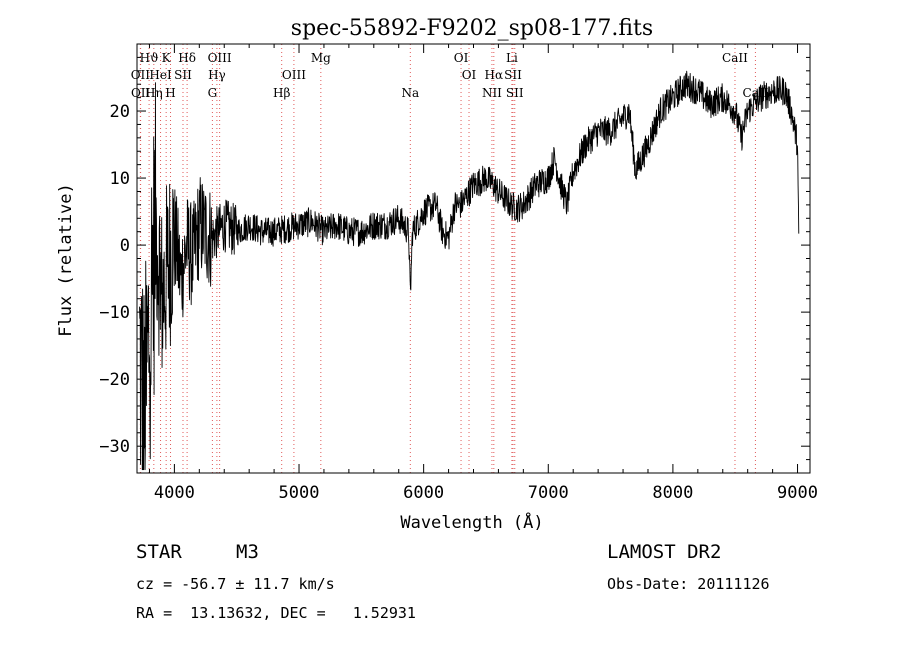 The width and height of the screenshot is (900, 650). I want to click on line-label: Hδ, so click(187, 58).